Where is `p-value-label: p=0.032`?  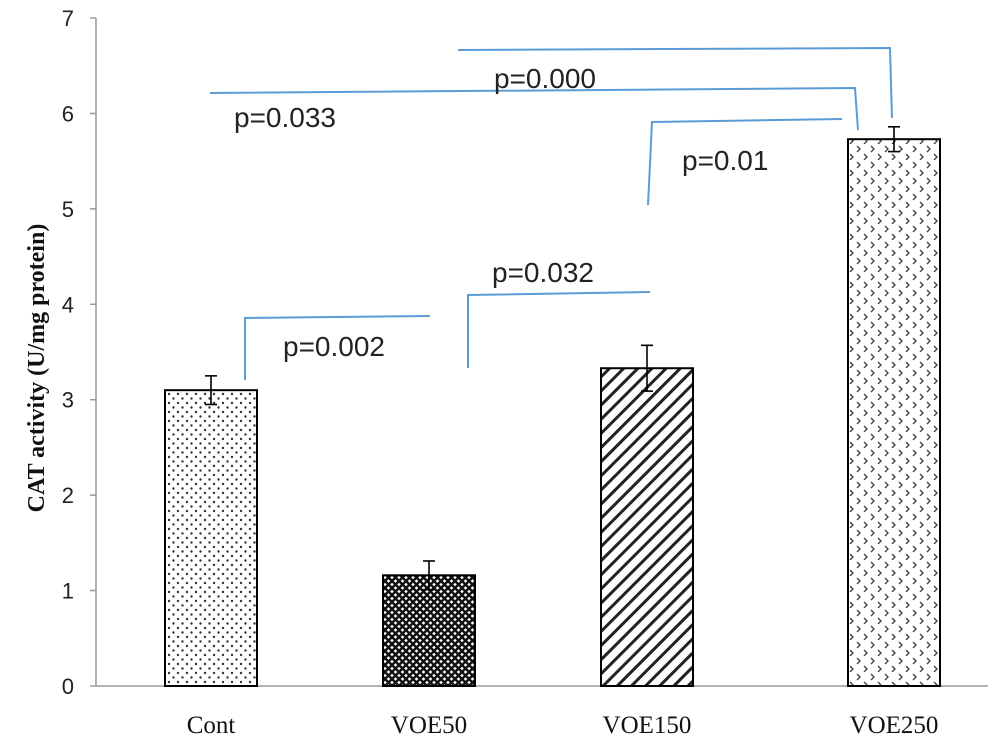 p-value-label: p=0.032 is located at coordinates (543, 272).